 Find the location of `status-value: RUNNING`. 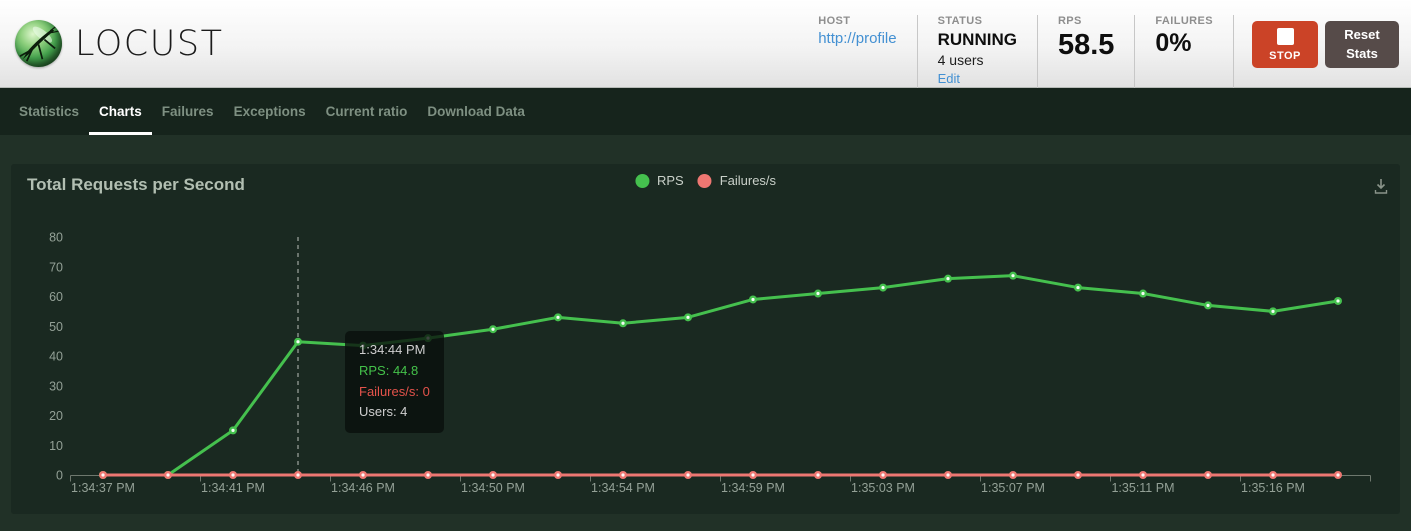

status-value: RUNNING is located at coordinates (977, 39).